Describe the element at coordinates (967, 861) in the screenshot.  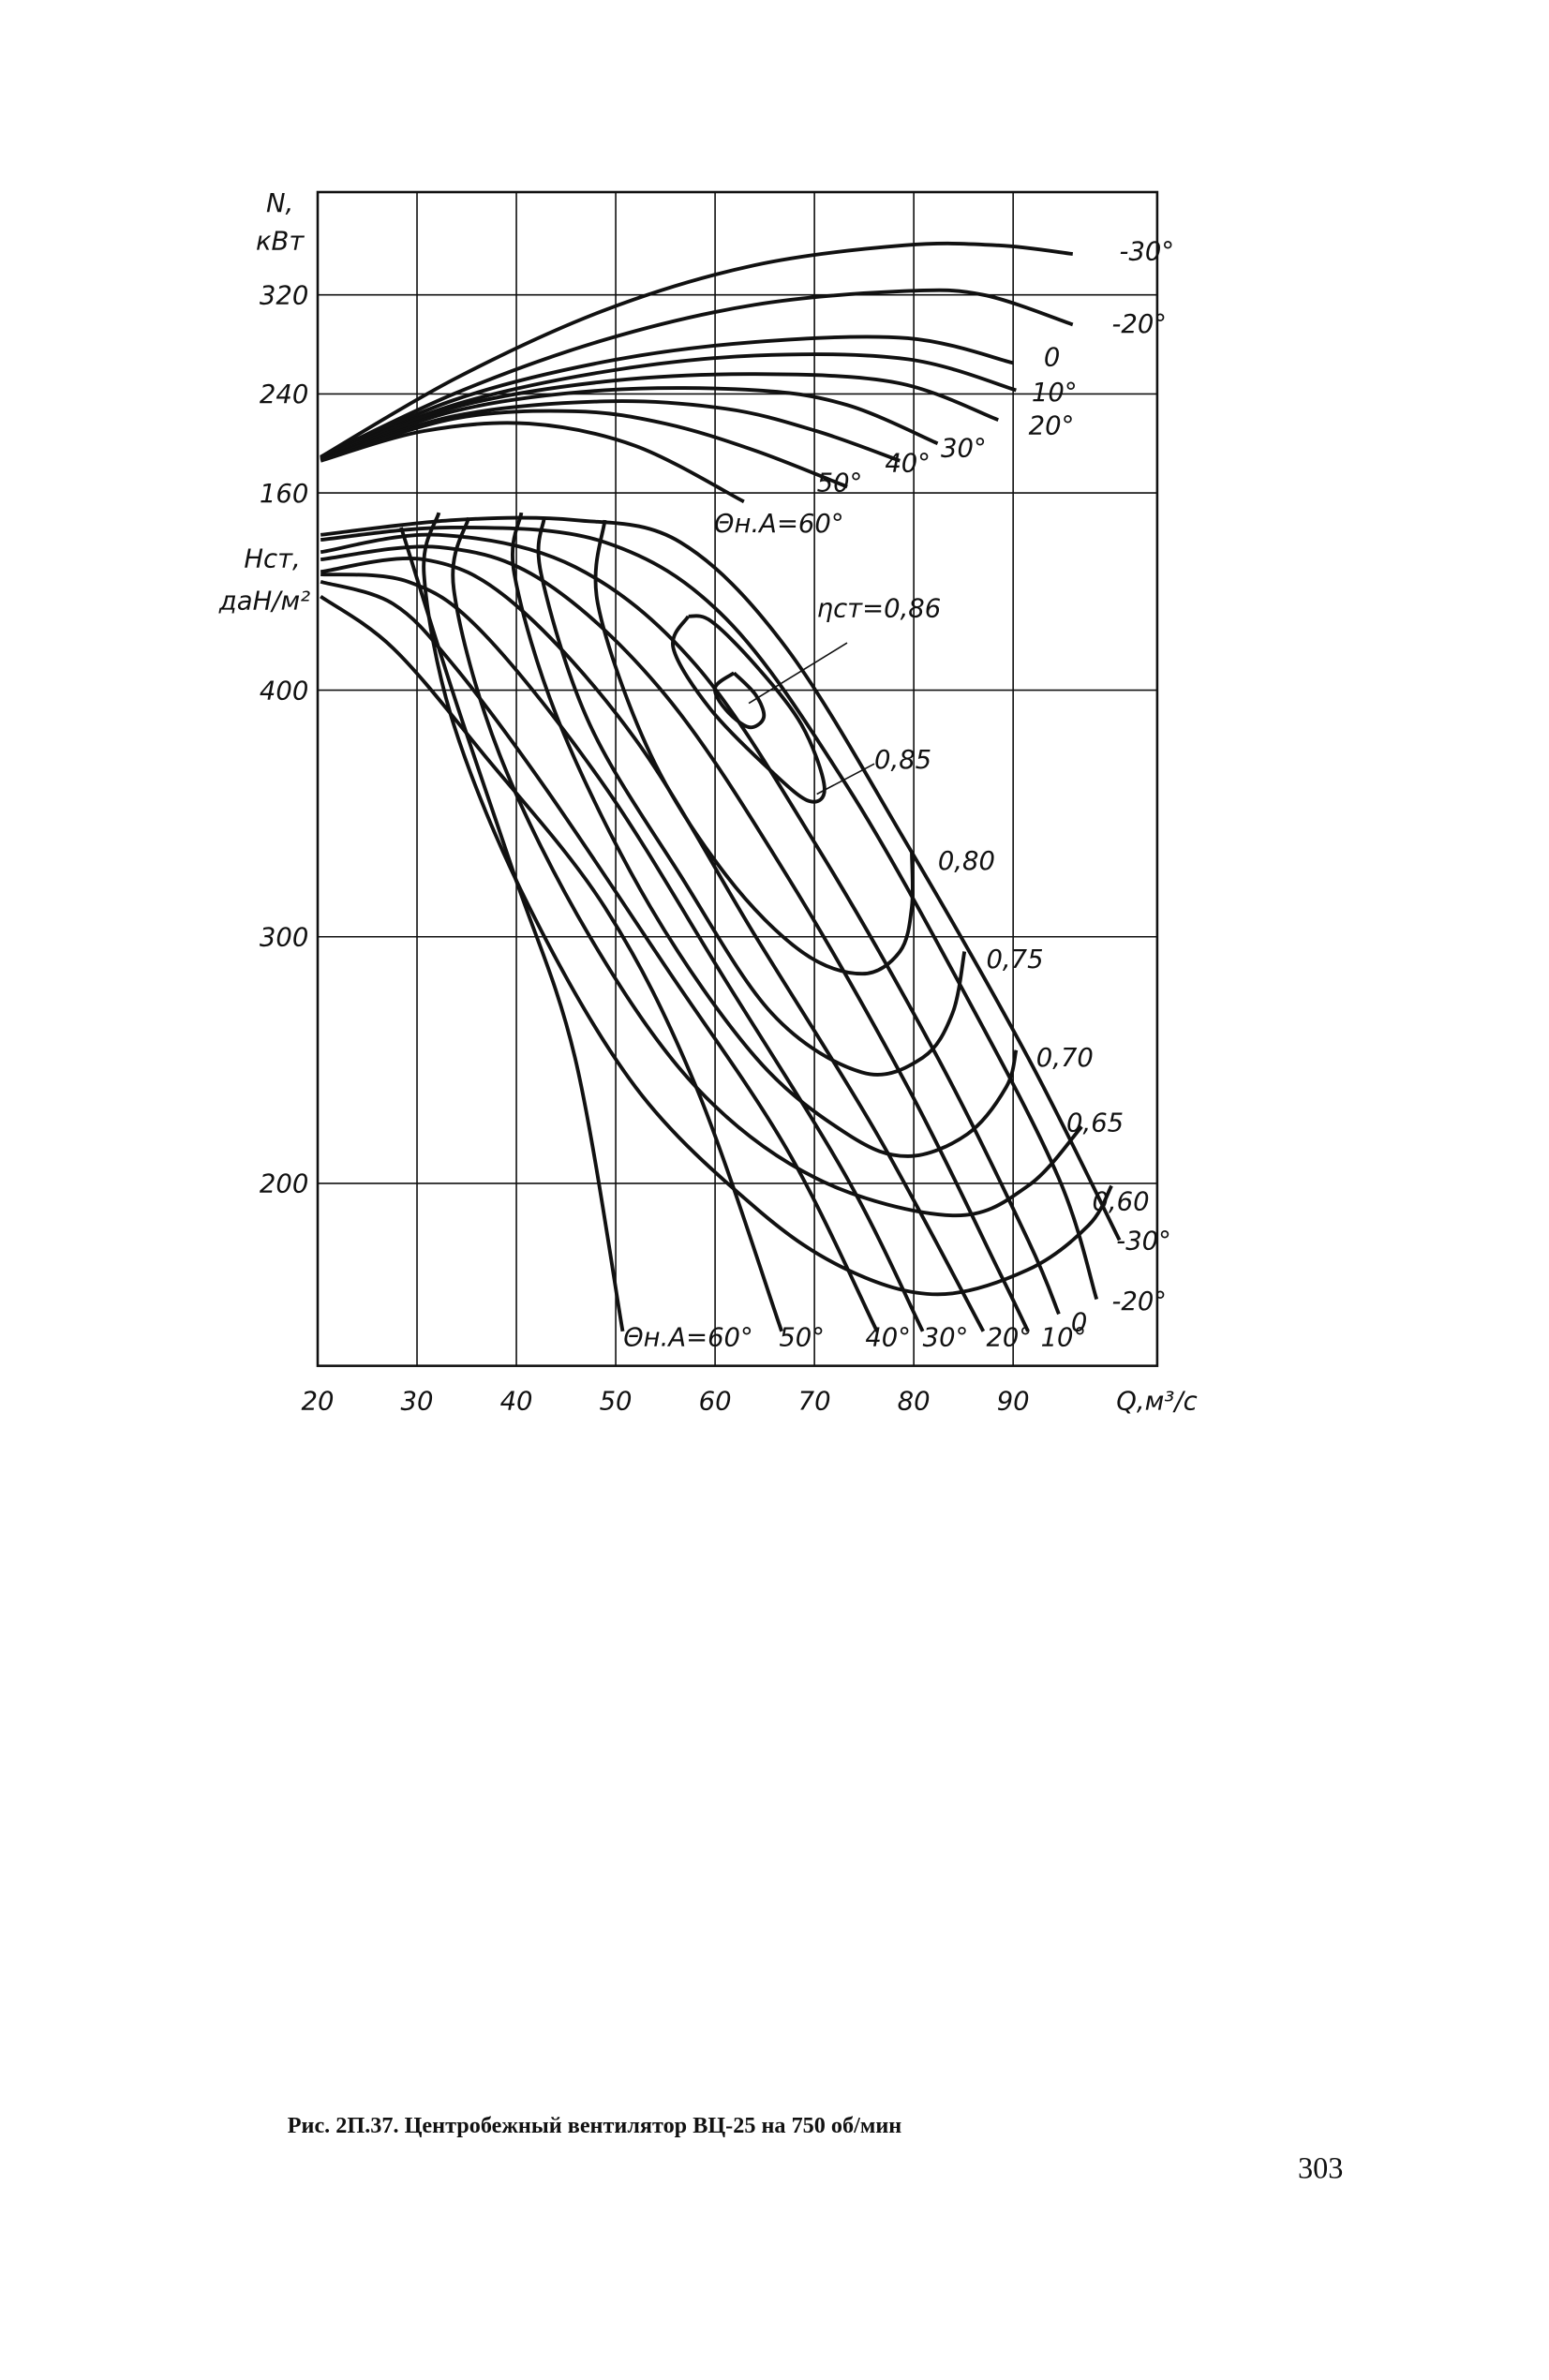
I see `series-label: 0,80` at that location.